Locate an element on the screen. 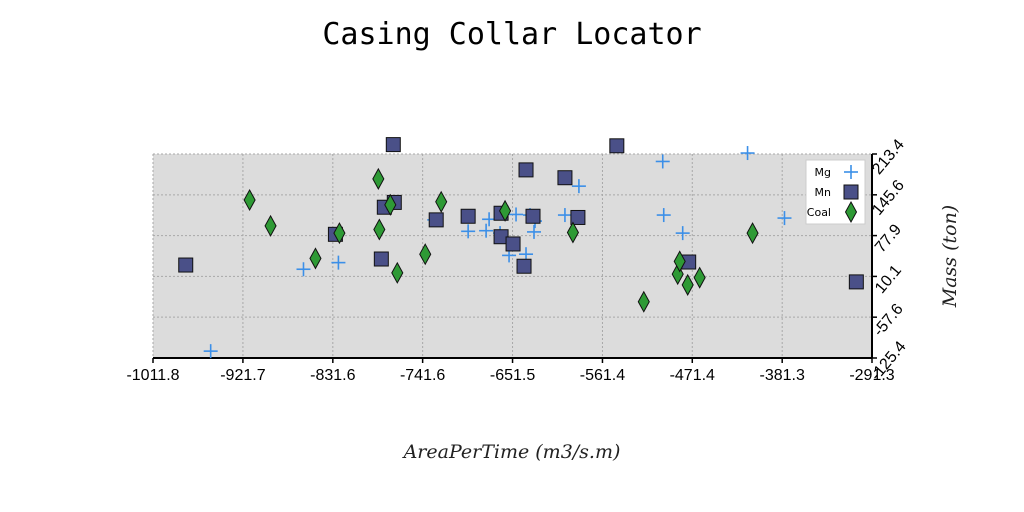  y-tick-label: 10.1 is located at coordinates (888, 279).